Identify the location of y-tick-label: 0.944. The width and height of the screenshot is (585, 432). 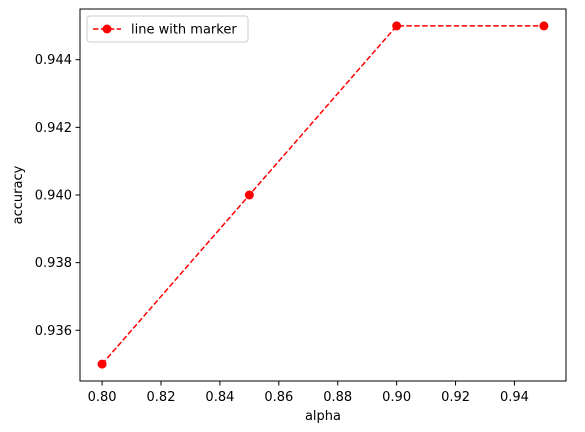
(53, 60).